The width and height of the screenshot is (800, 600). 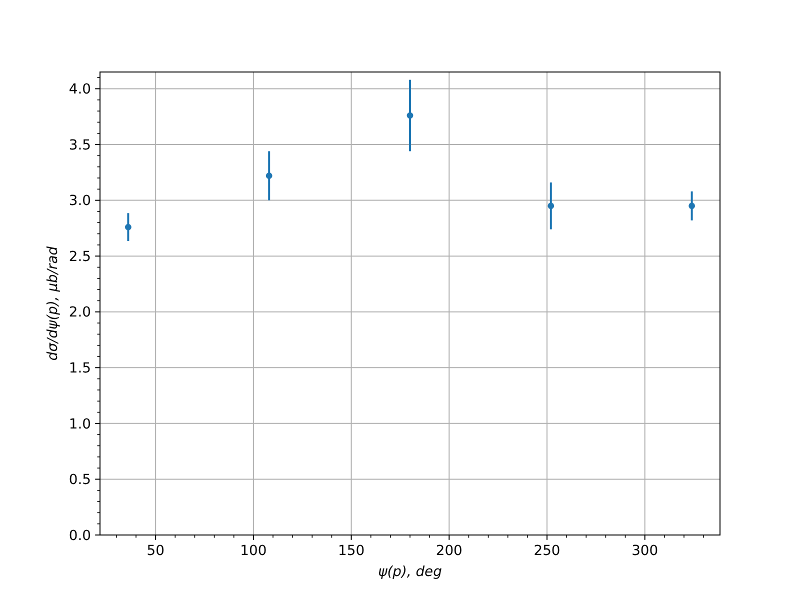 What do you see at coordinates (79, 145) in the screenshot?
I see `y-tick-label: 3.5` at bounding box center [79, 145].